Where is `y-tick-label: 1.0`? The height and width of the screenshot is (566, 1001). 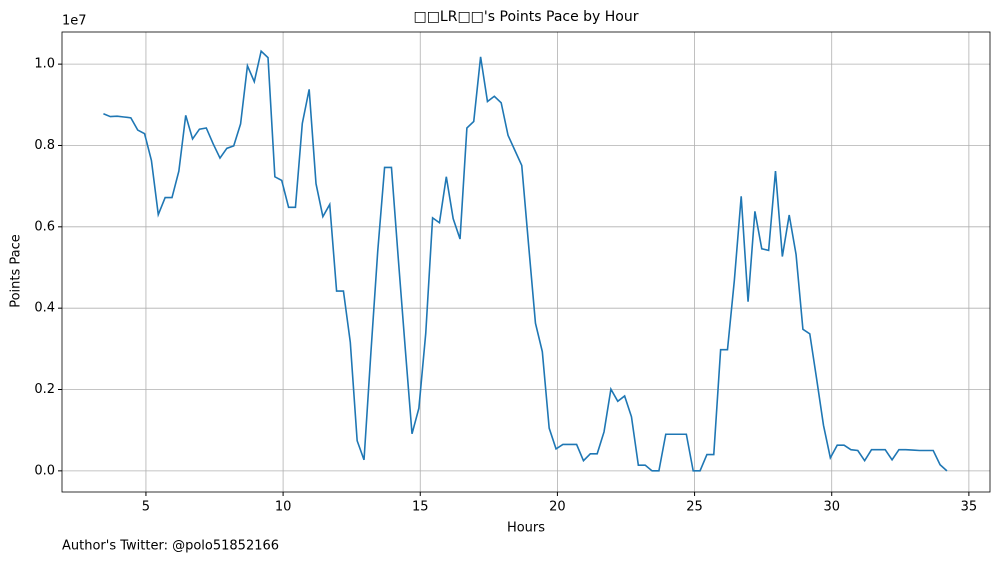 y-tick-label: 1.0 is located at coordinates (44, 64).